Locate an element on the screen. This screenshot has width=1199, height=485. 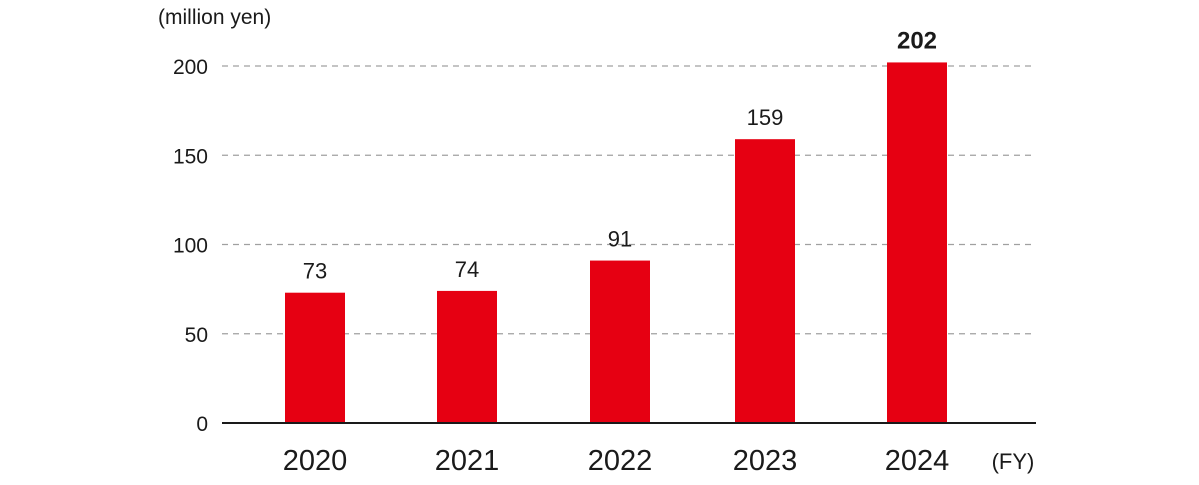
y-axis-tick-labels: 0 50 100 150 200 is located at coordinates (190, 246).